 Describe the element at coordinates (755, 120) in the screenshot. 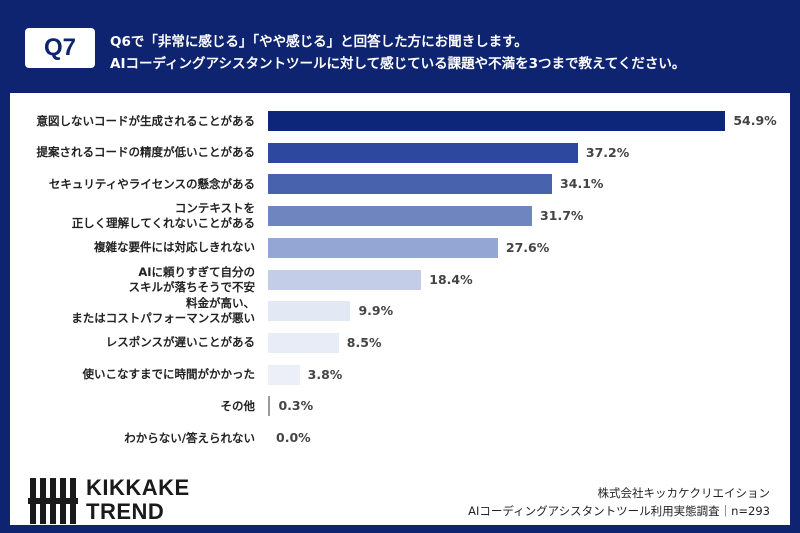

I see `value-label: 54.9%` at that location.